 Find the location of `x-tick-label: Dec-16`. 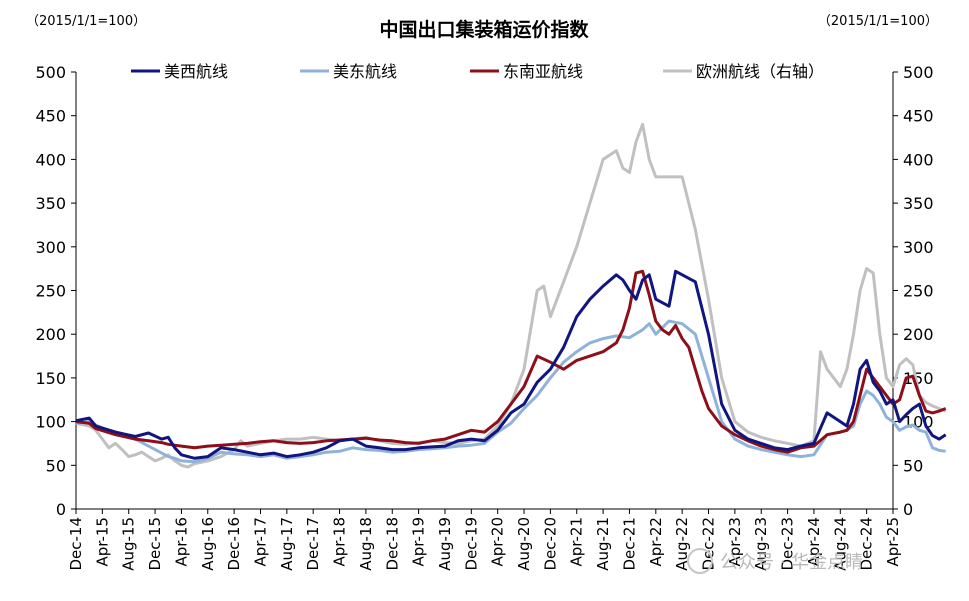

x-tick-label: Dec-16 is located at coordinates (234, 544).